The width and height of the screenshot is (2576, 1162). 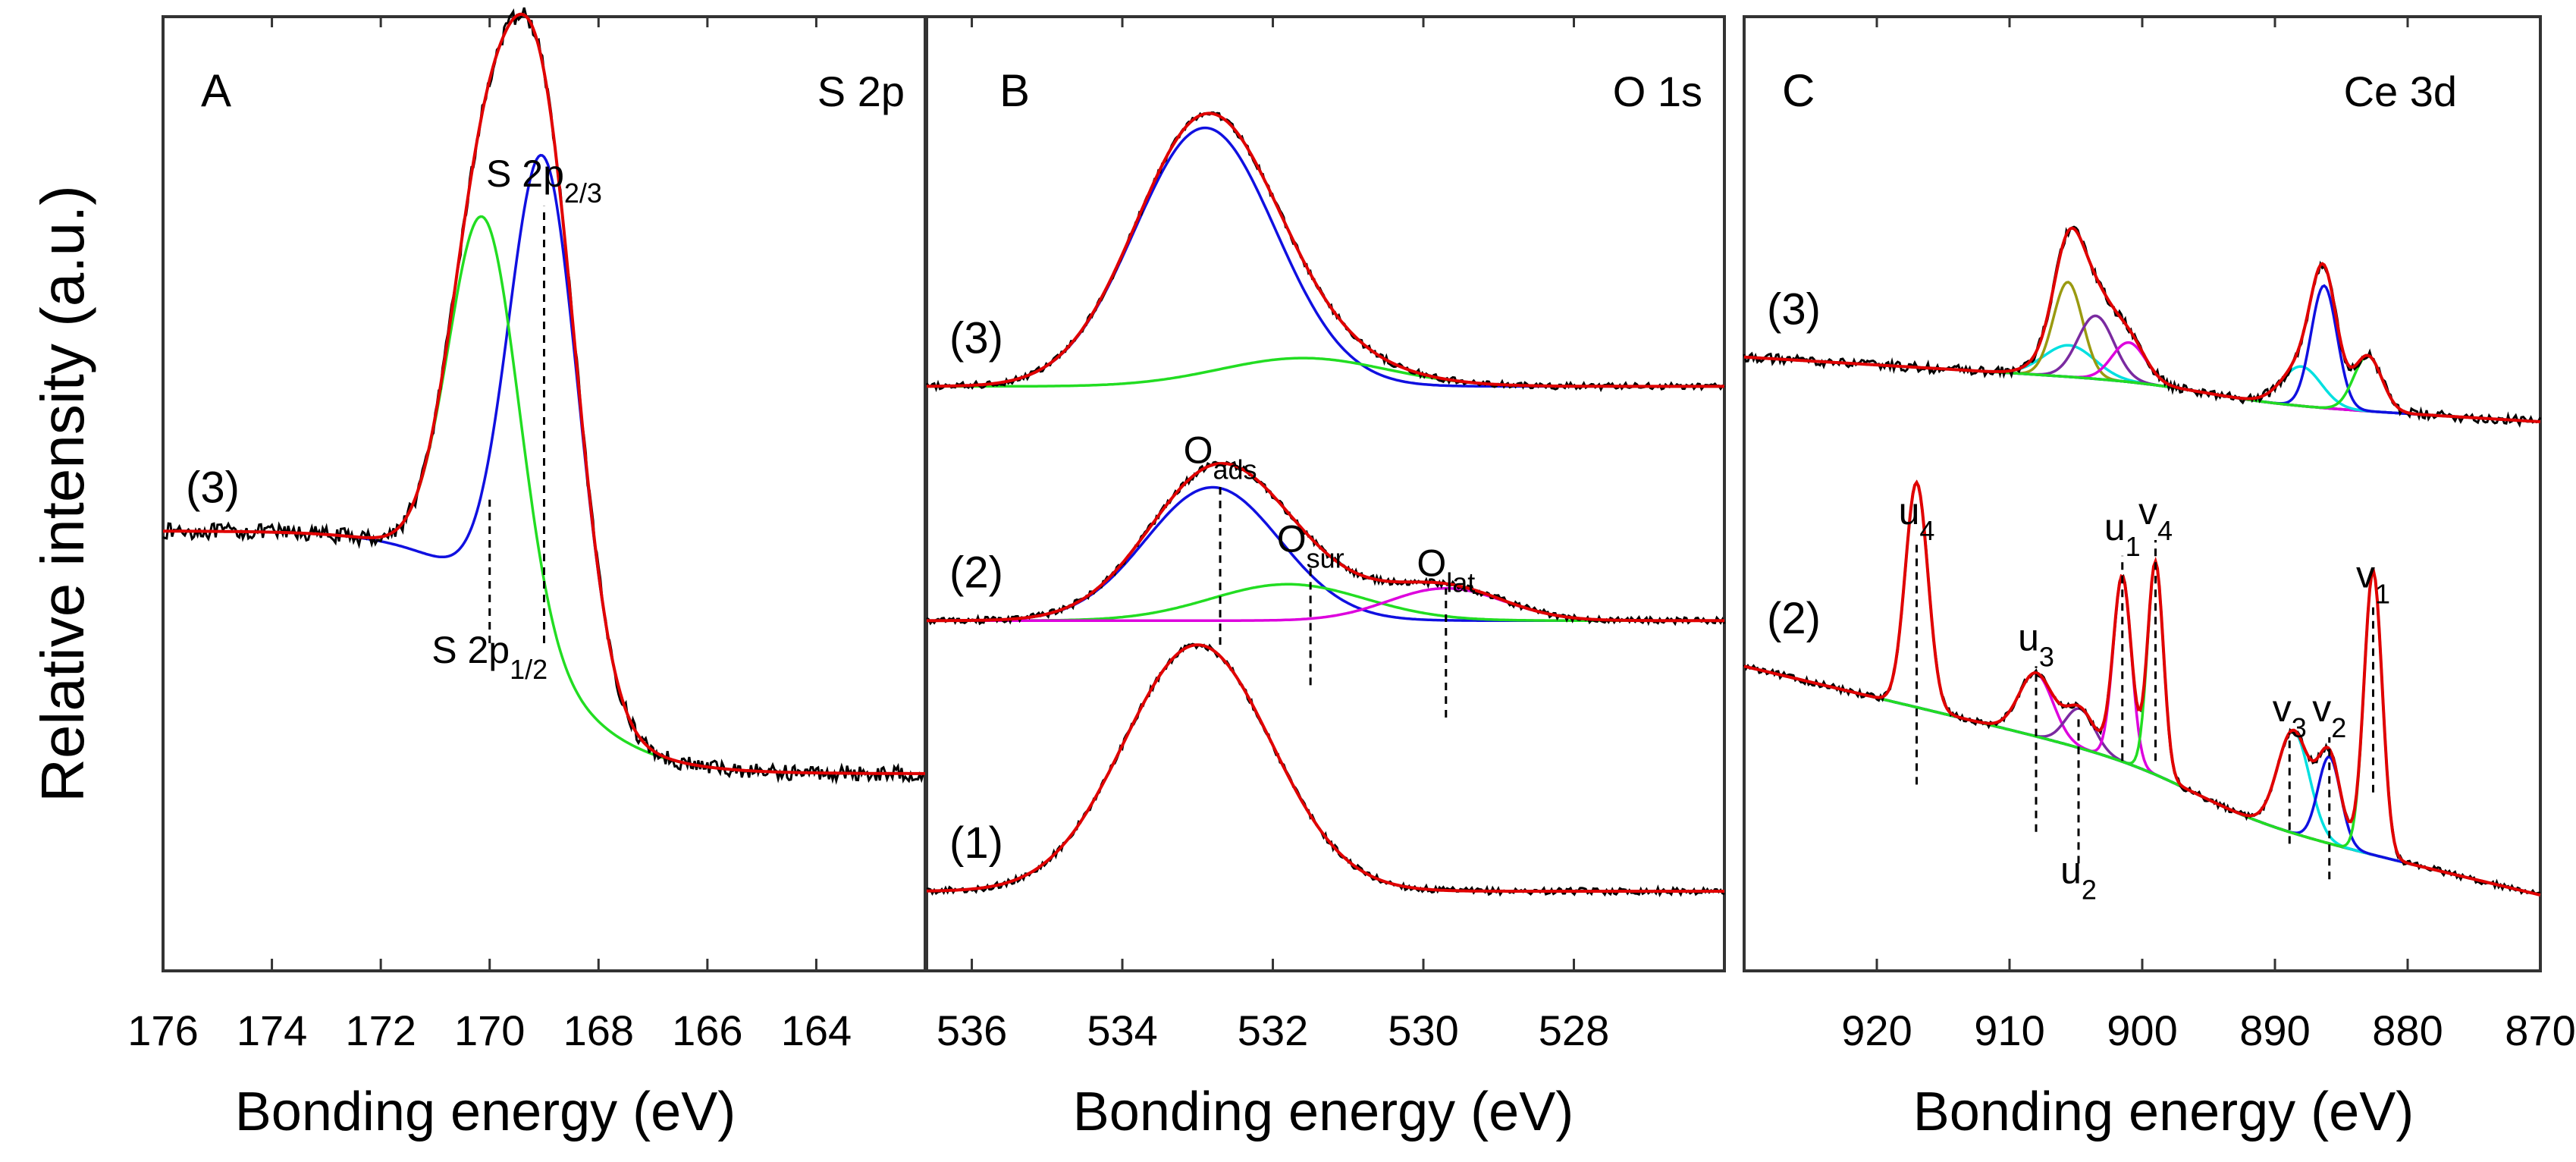 I want to click on panel-b-spectrum-label: (2), so click(x=976, y=572).